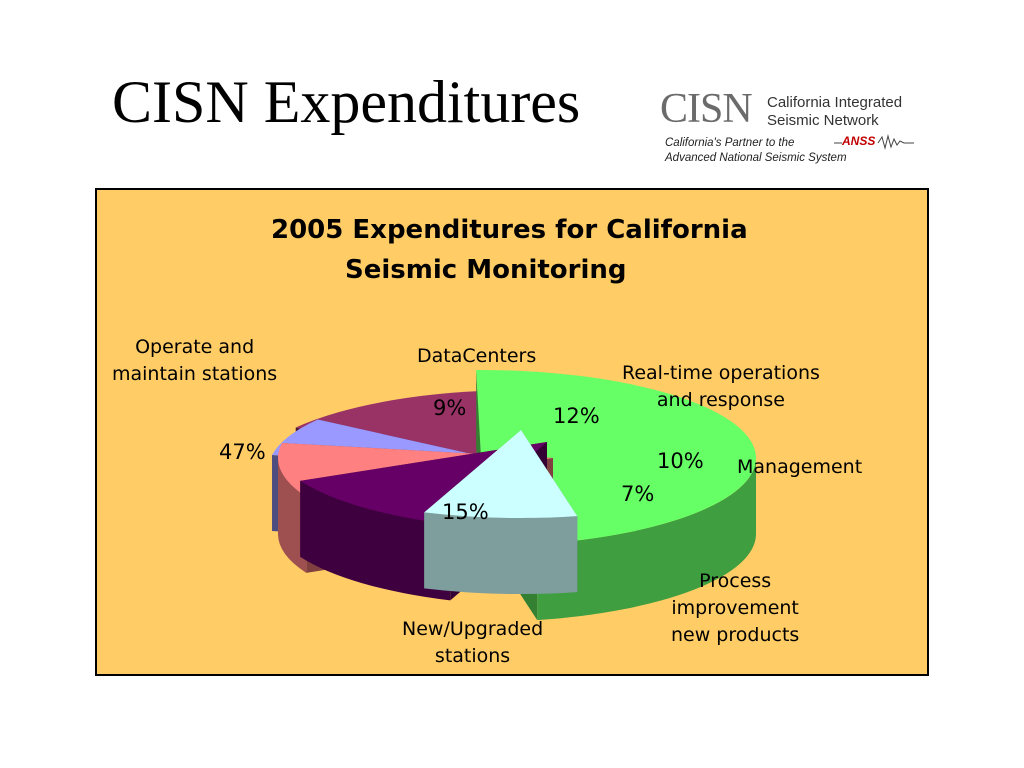 This screenshot has width=1024, height=768. I want to click on slice-name-label-4: Management, so click(799, 467).